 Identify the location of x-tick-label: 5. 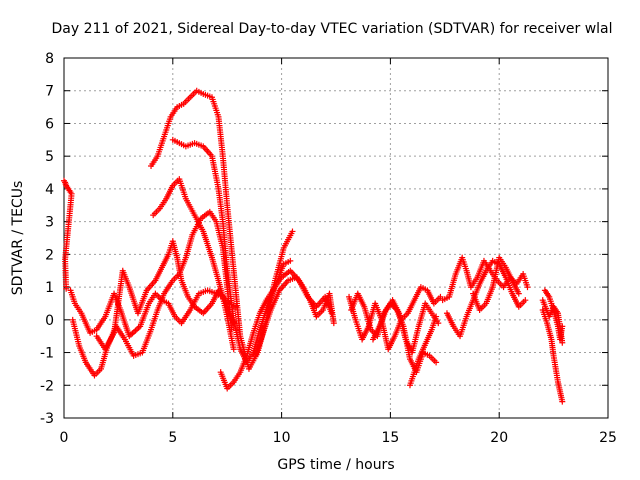
(172, 438).